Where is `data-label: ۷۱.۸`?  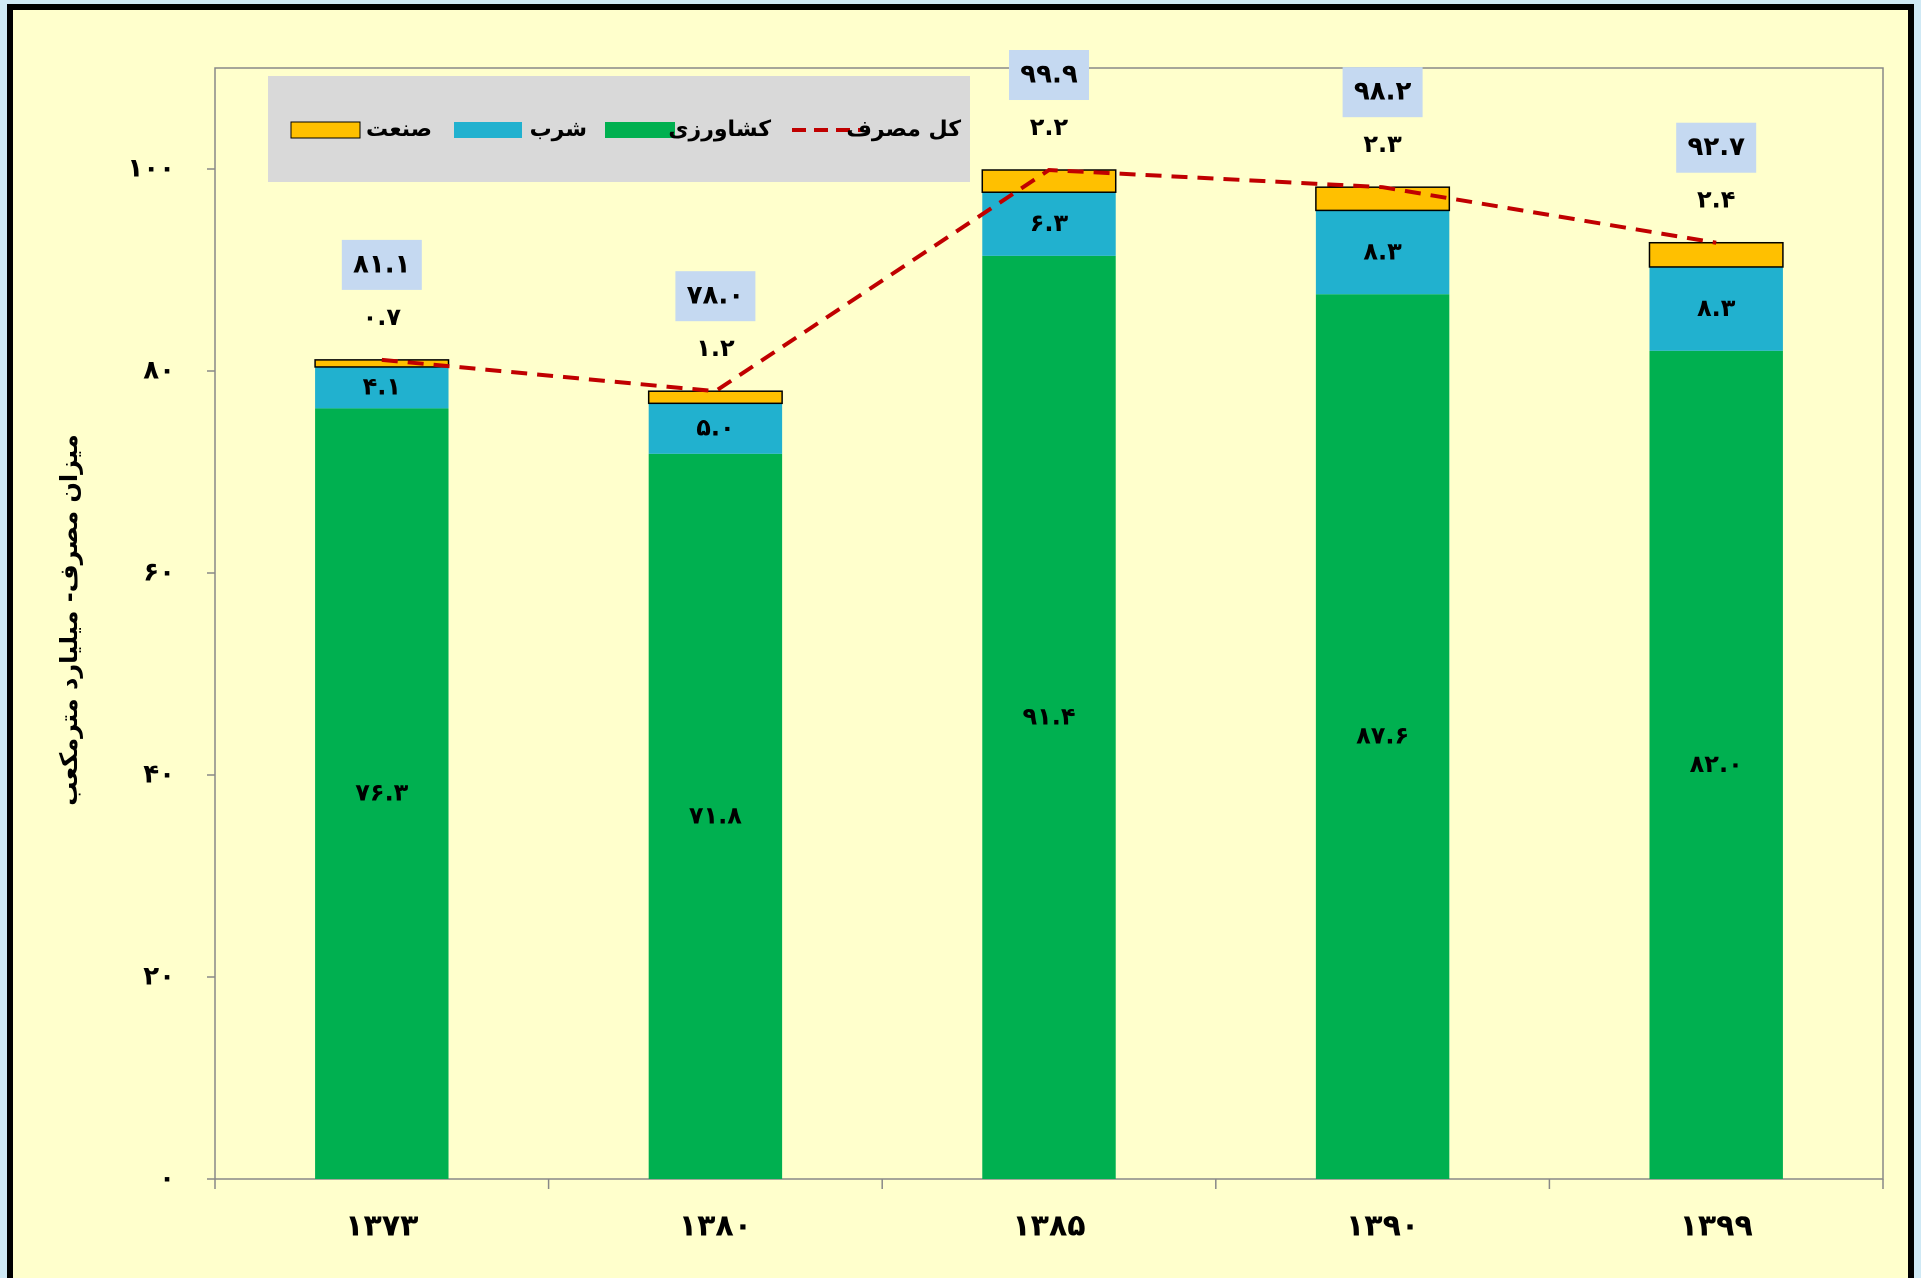 data-label: ۷۱.۸ is located at coordinates (715, 815).